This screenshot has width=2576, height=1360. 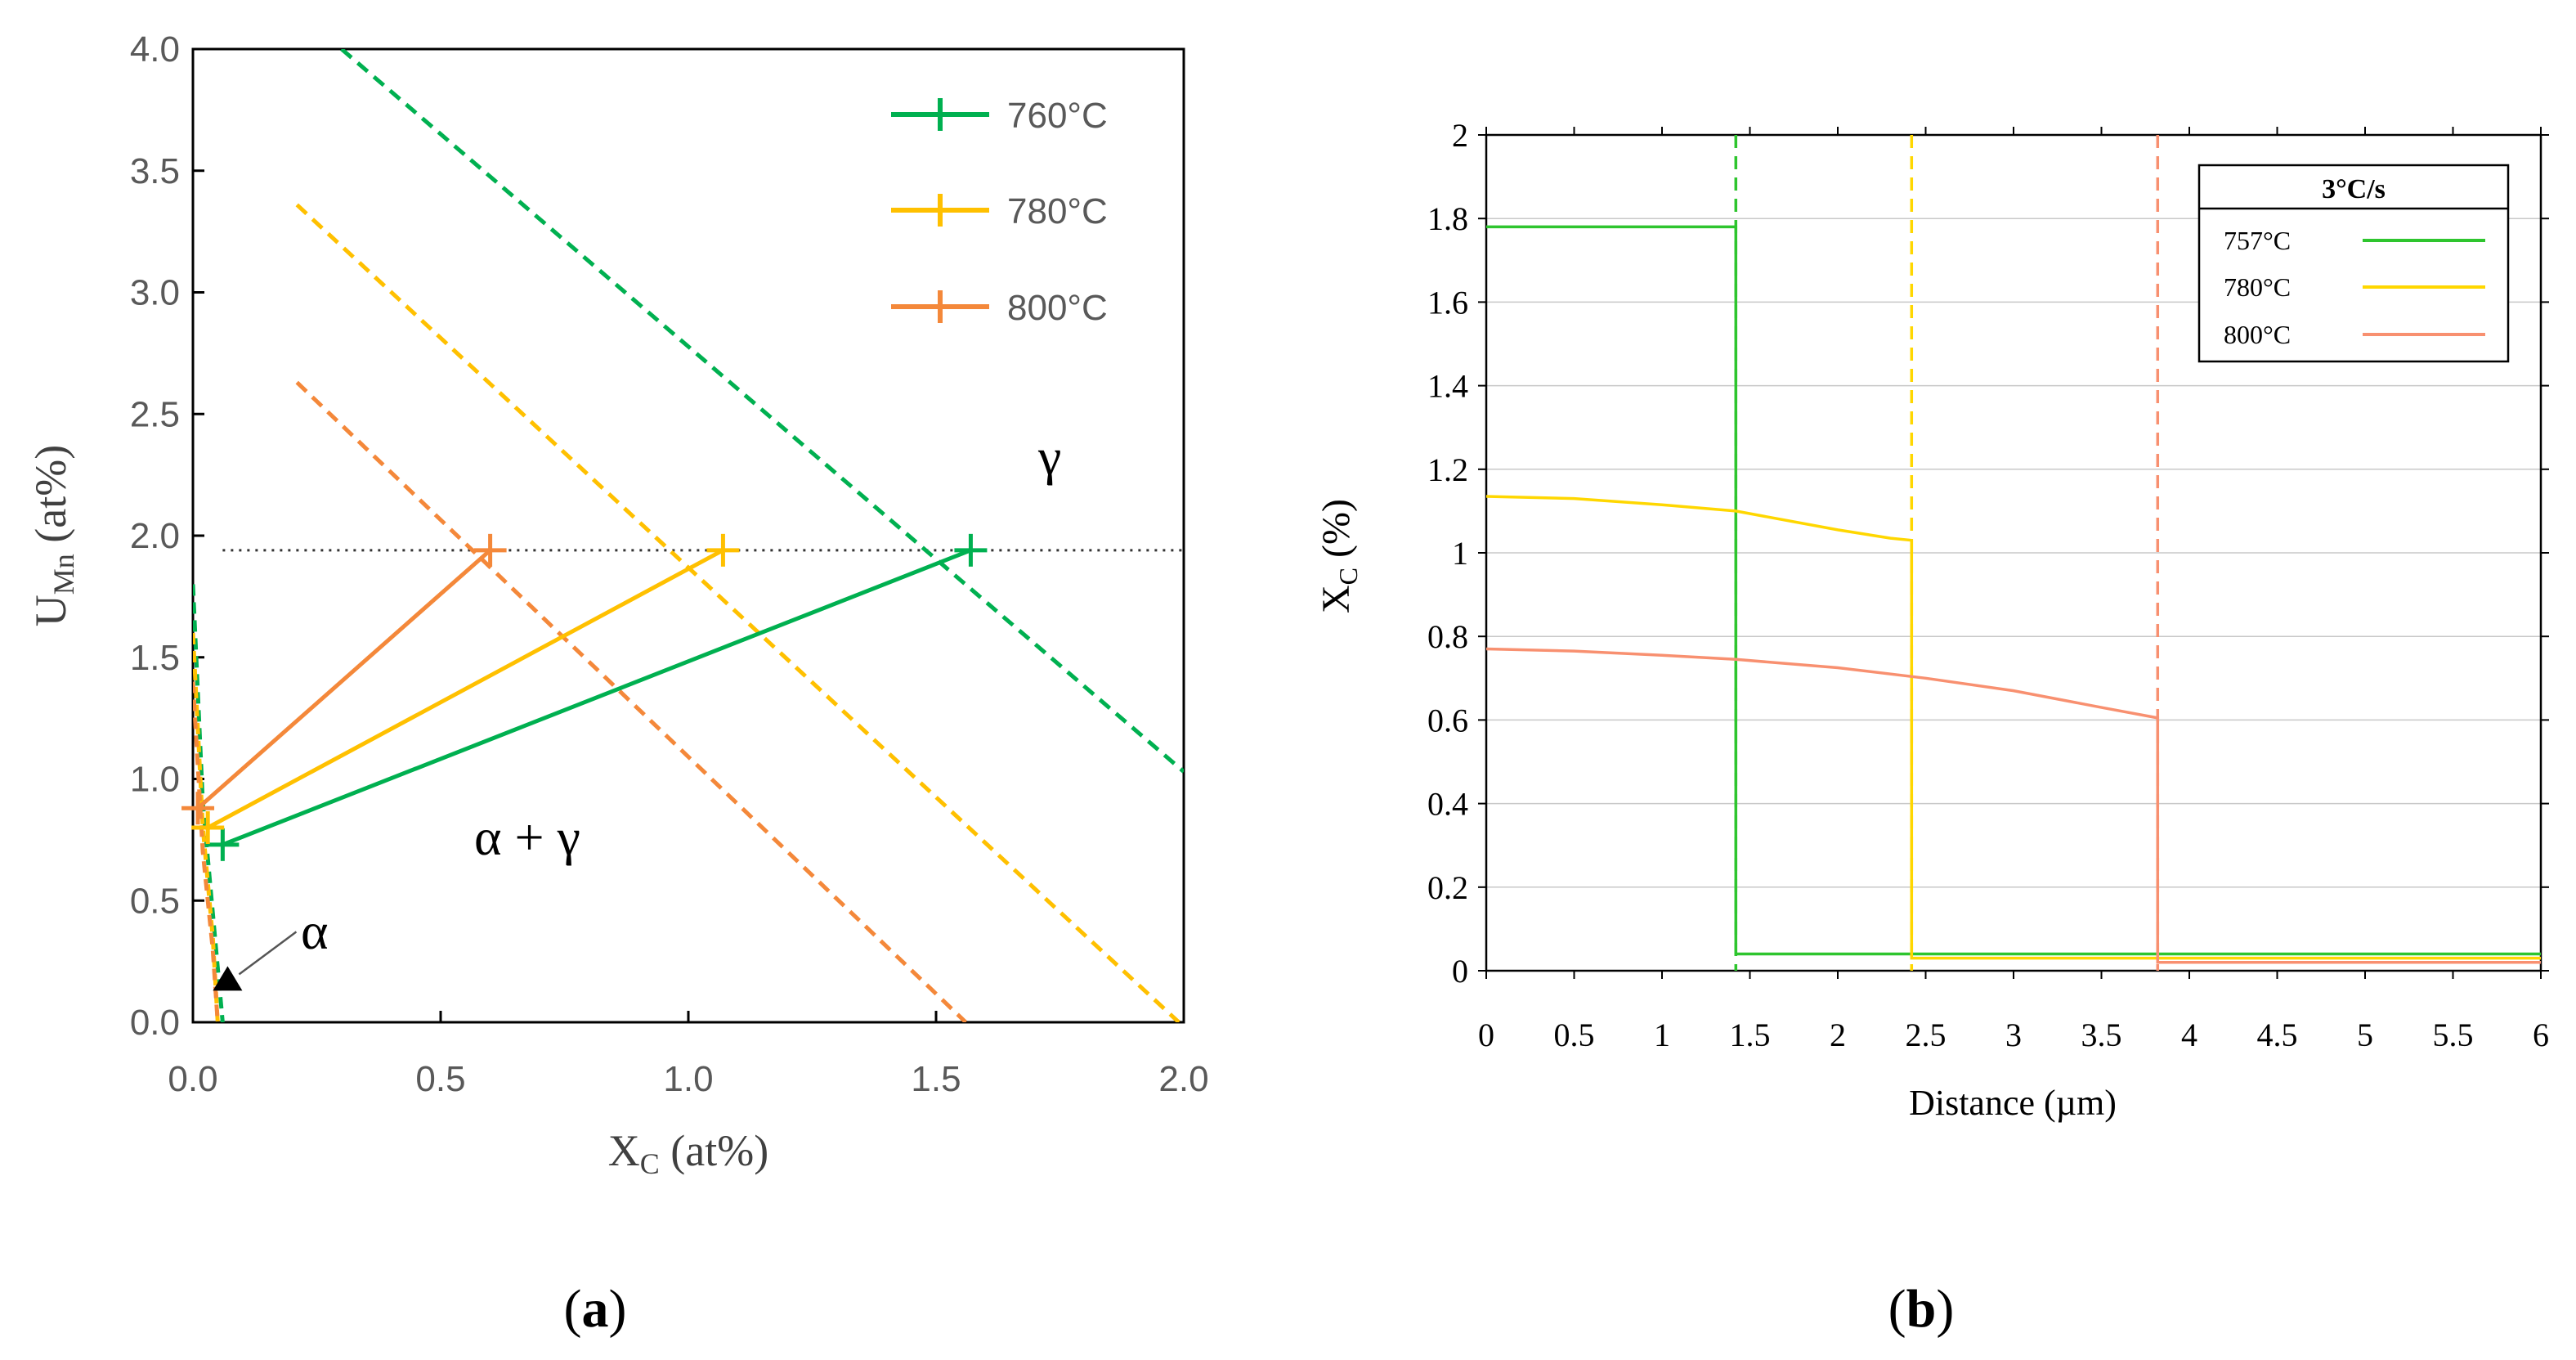 What do you see at coordinates (155, 171) in the screenshot?
I see `a-y-tick-label: 3.5` at bounding box center [155, 171].